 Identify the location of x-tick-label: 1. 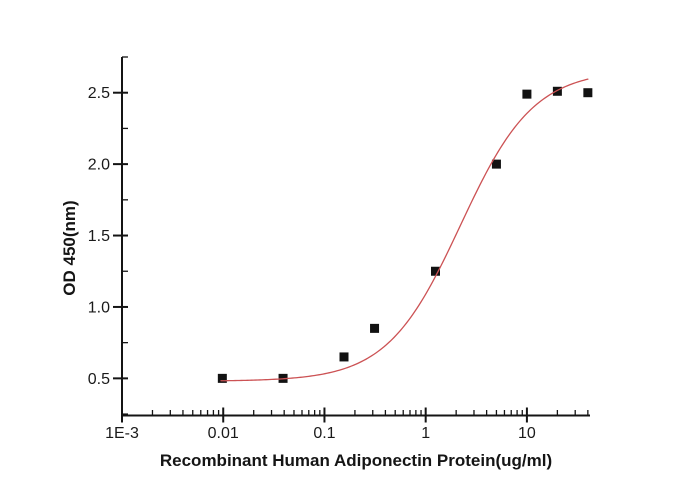
(425, 433).